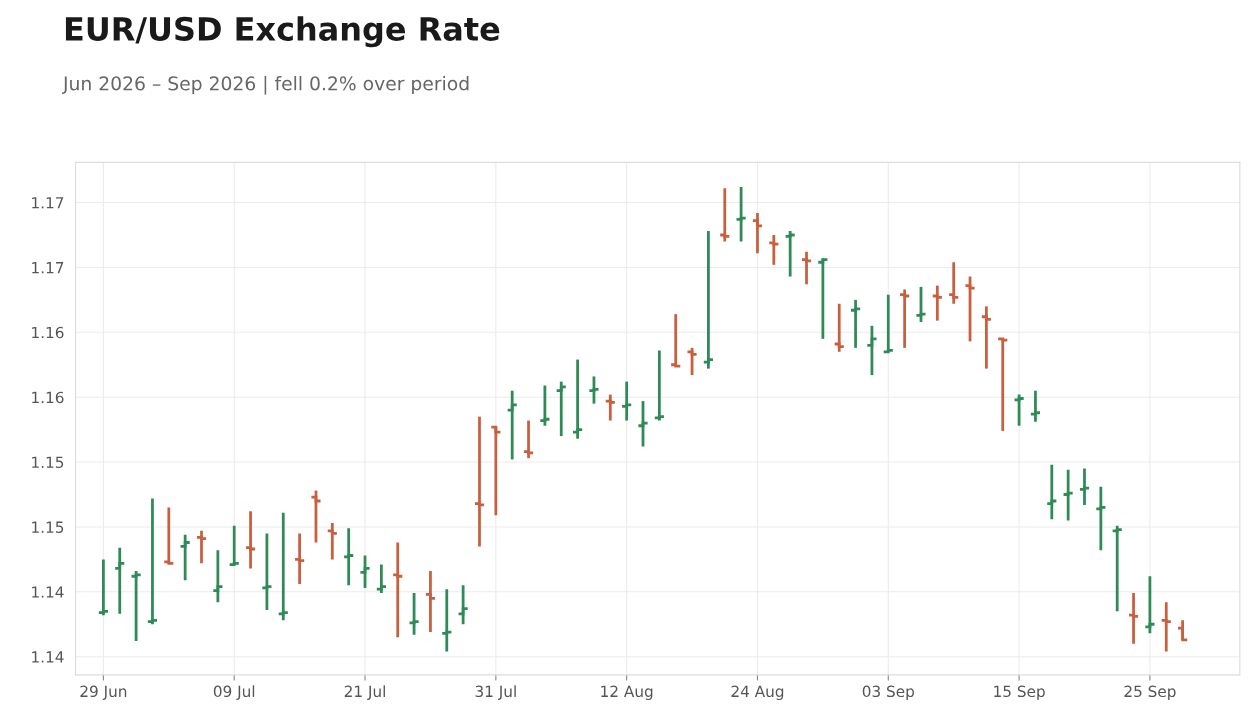 Image resolution: width=1260 pixels, height=728 pixels. What do you see at coordinates (495, 692) in the screenshot?
I see `x-tick-label: 31 Jul` at bounding box center [495, 692].